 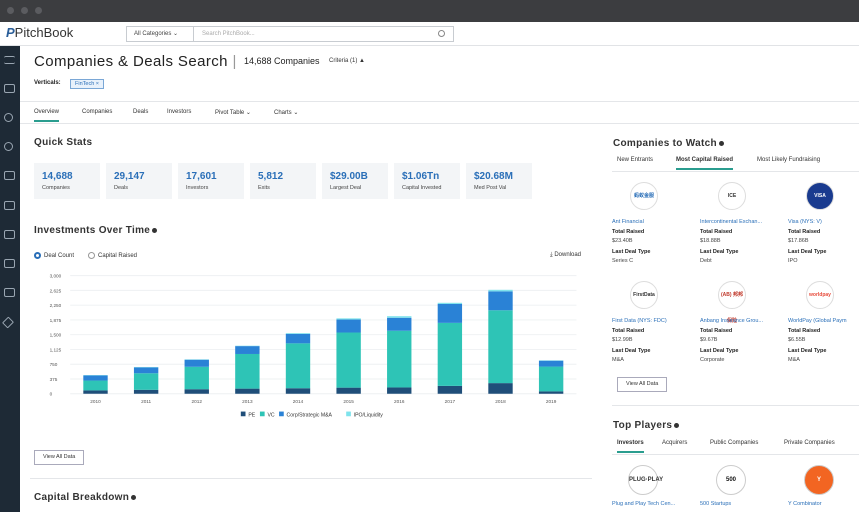 What do you see at coordinates (135, 61) in the screenshot?
I see `page-title: Companies & Deals Search |` at bounding box center [135, 61].